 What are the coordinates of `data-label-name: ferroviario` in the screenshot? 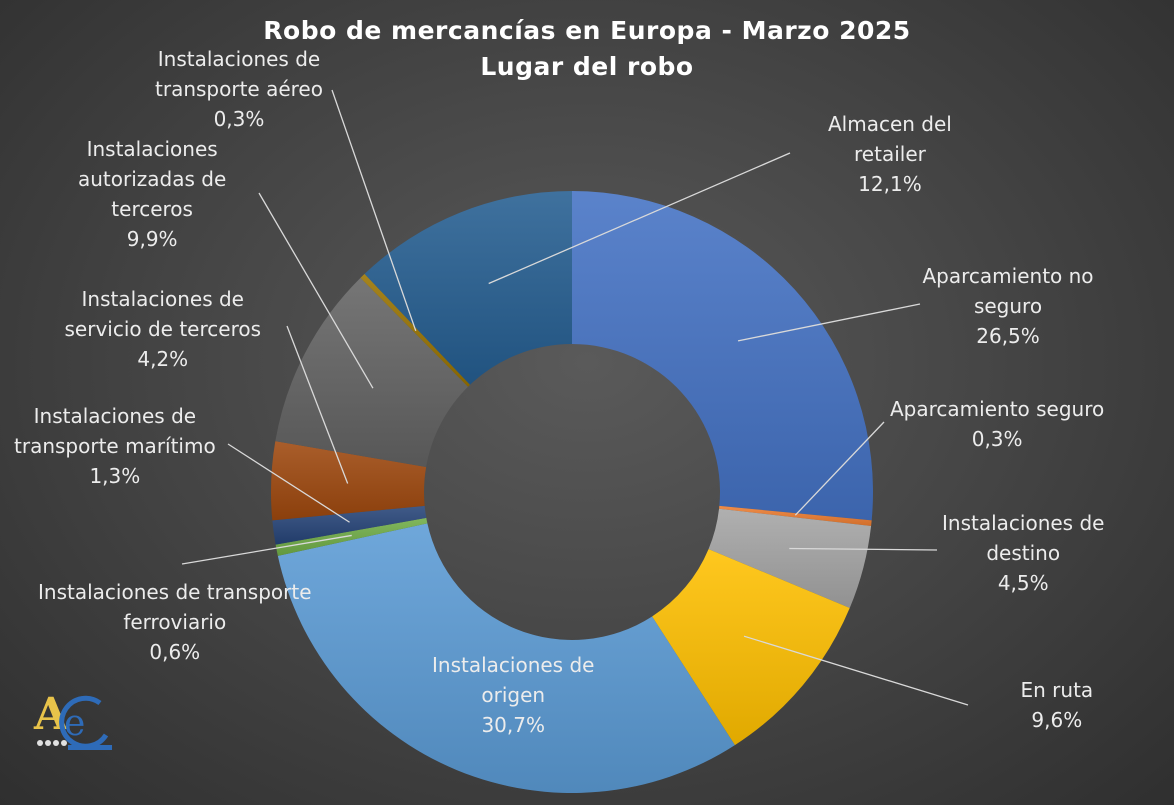 It's located at (175, 622).